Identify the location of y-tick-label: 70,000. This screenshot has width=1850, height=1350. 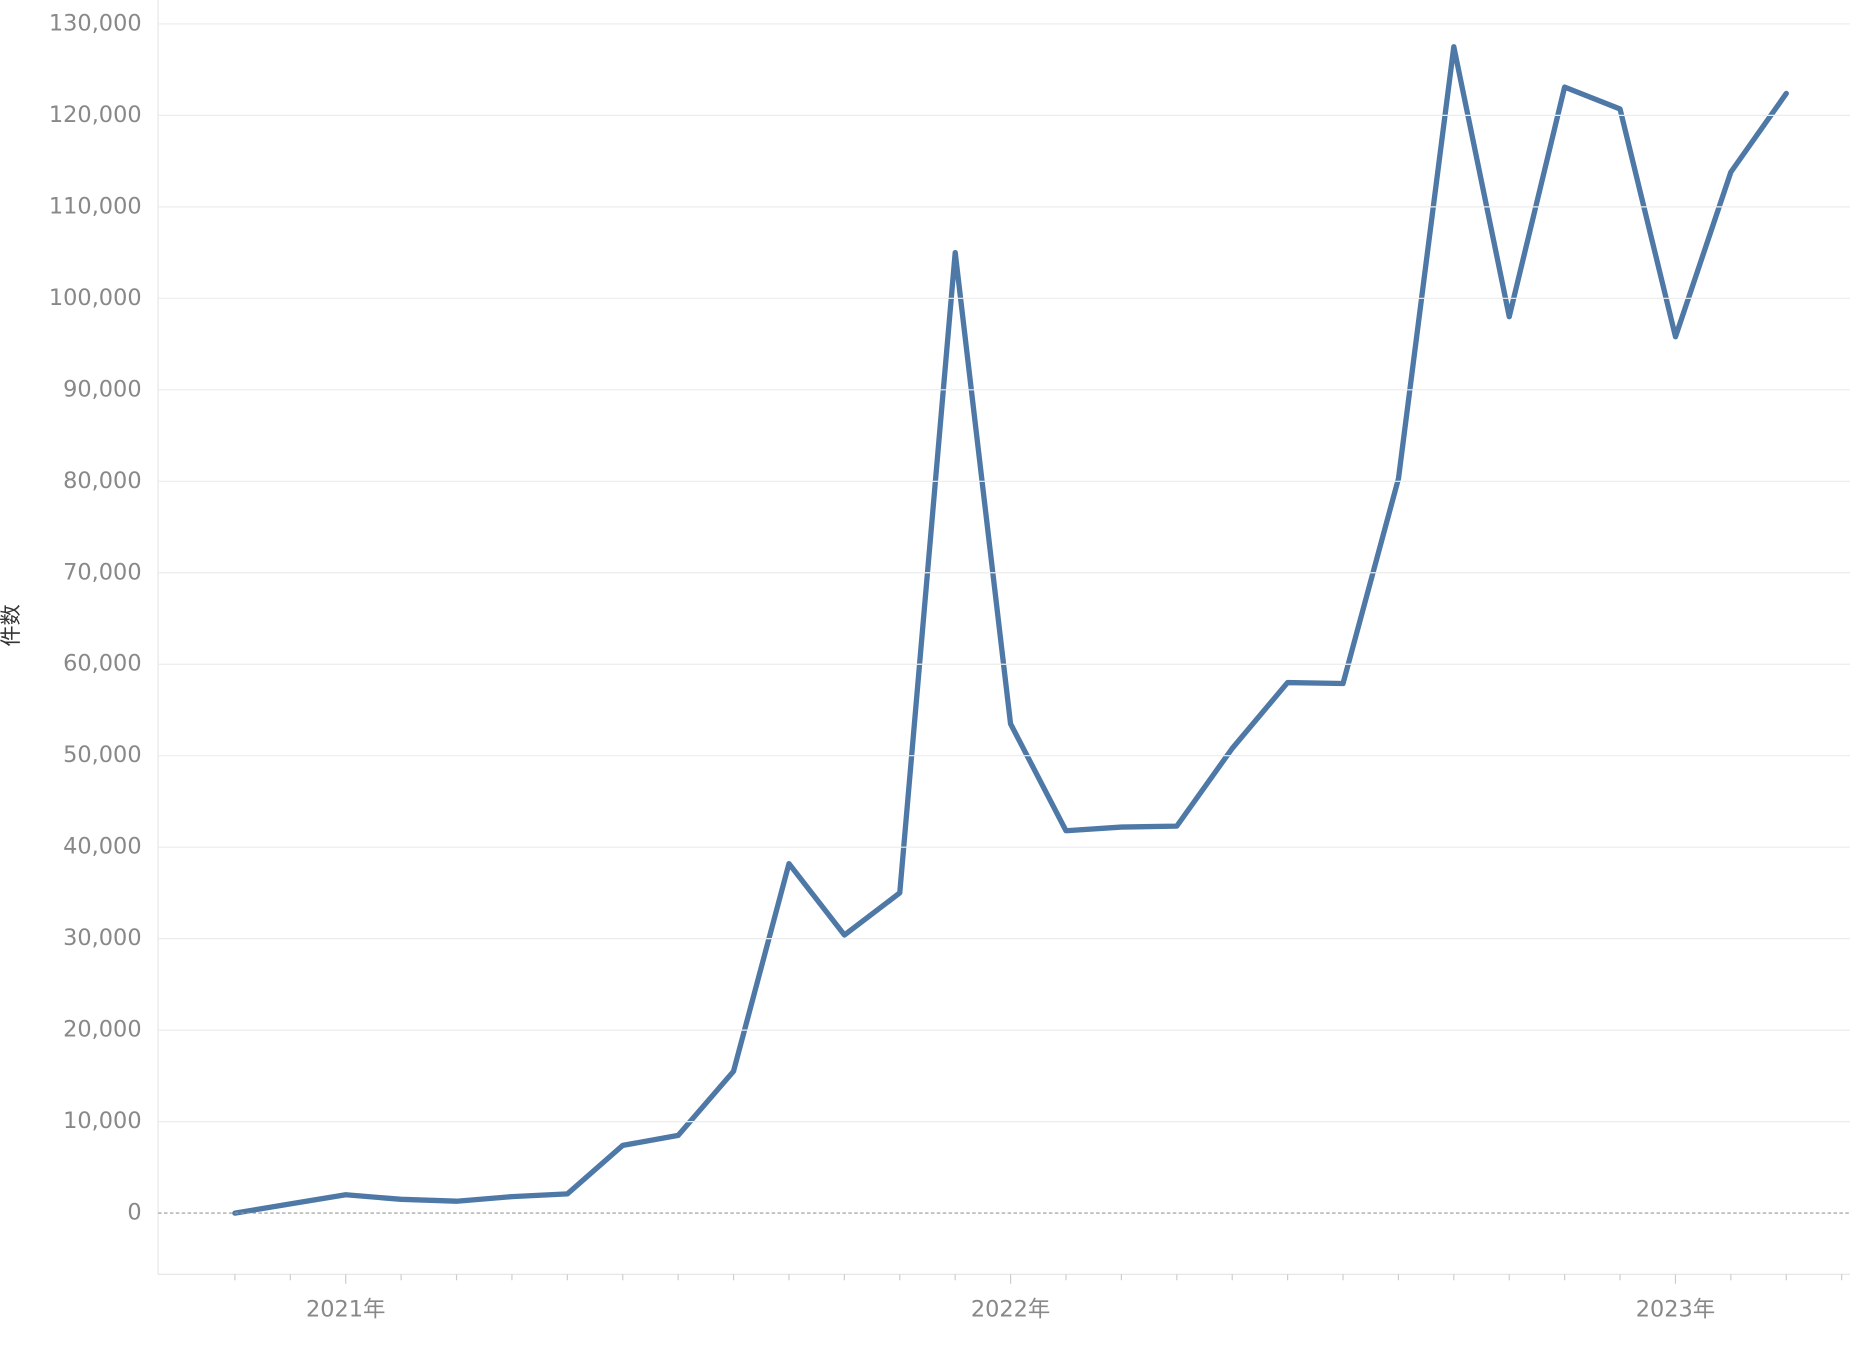
(102, 572).